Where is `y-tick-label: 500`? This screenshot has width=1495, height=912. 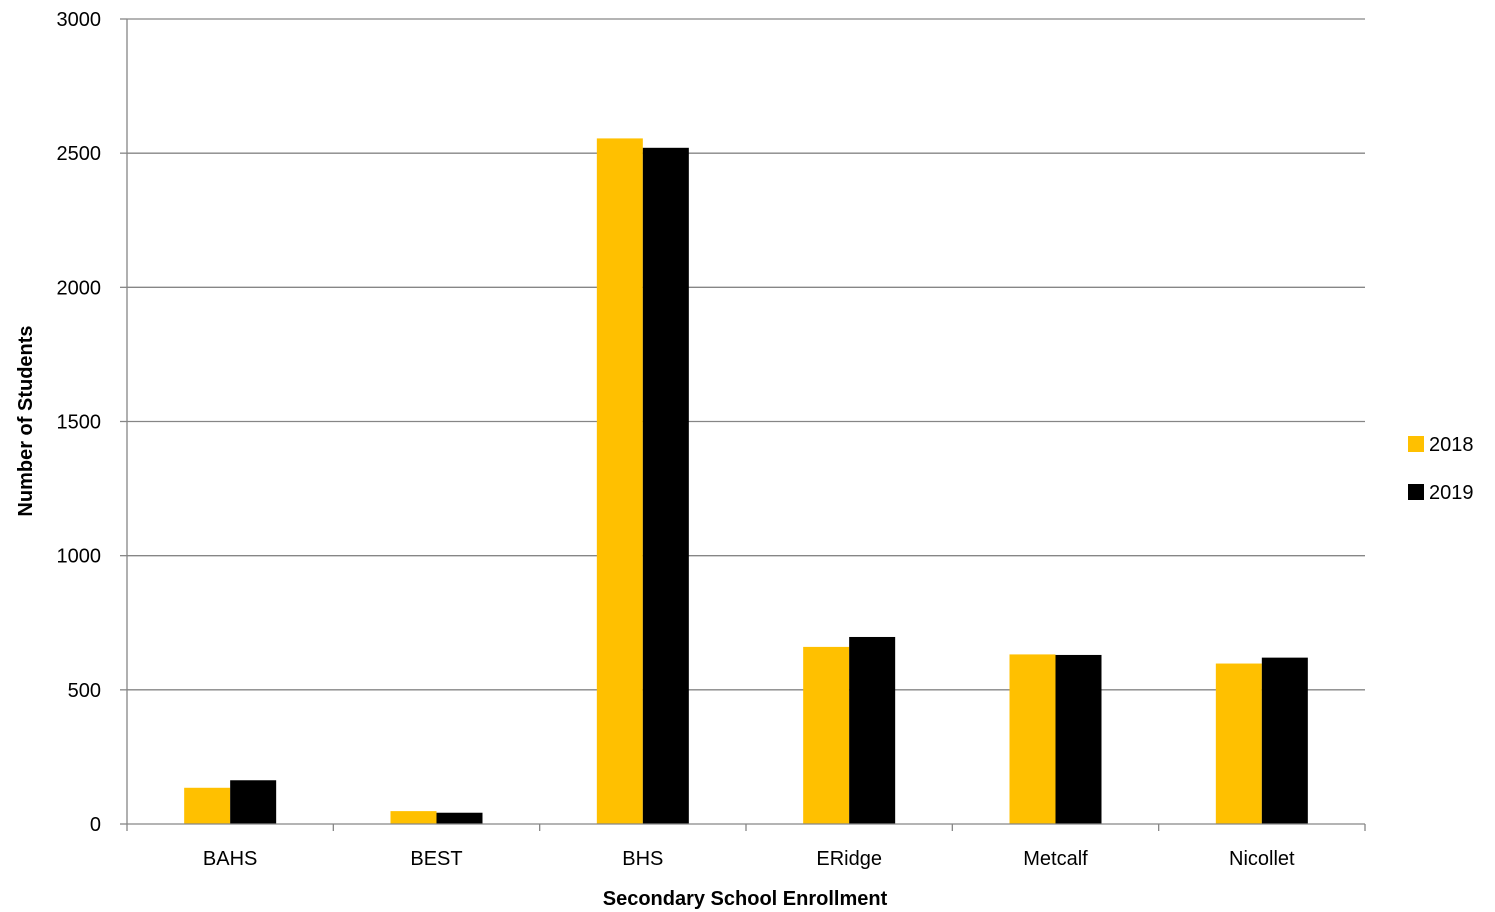
y-tick-label: 500 is located at coordinates (84, 691).